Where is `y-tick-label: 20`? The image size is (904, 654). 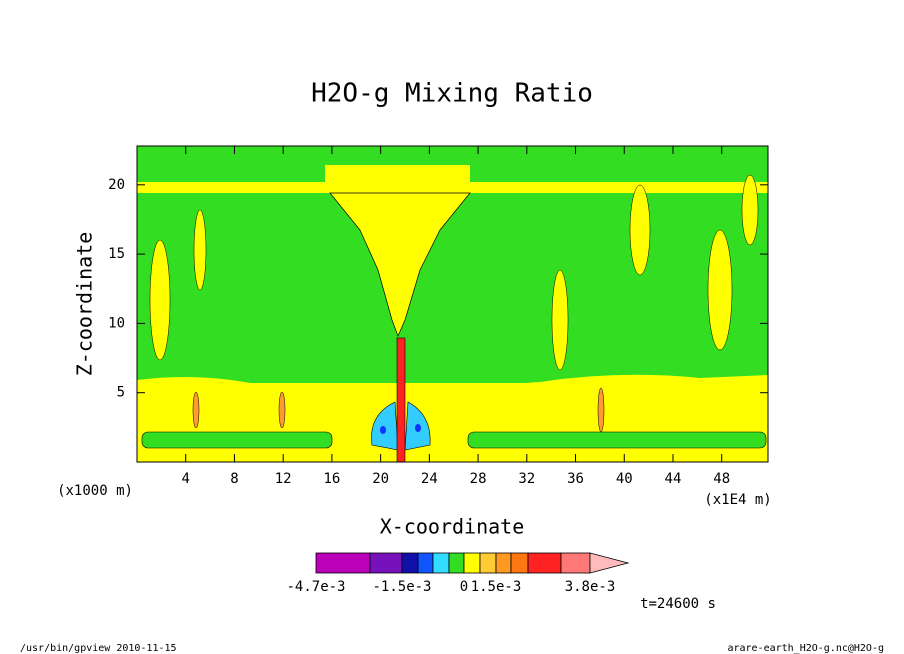
y-tick-label: 20 is located at coordinates (116, 185).